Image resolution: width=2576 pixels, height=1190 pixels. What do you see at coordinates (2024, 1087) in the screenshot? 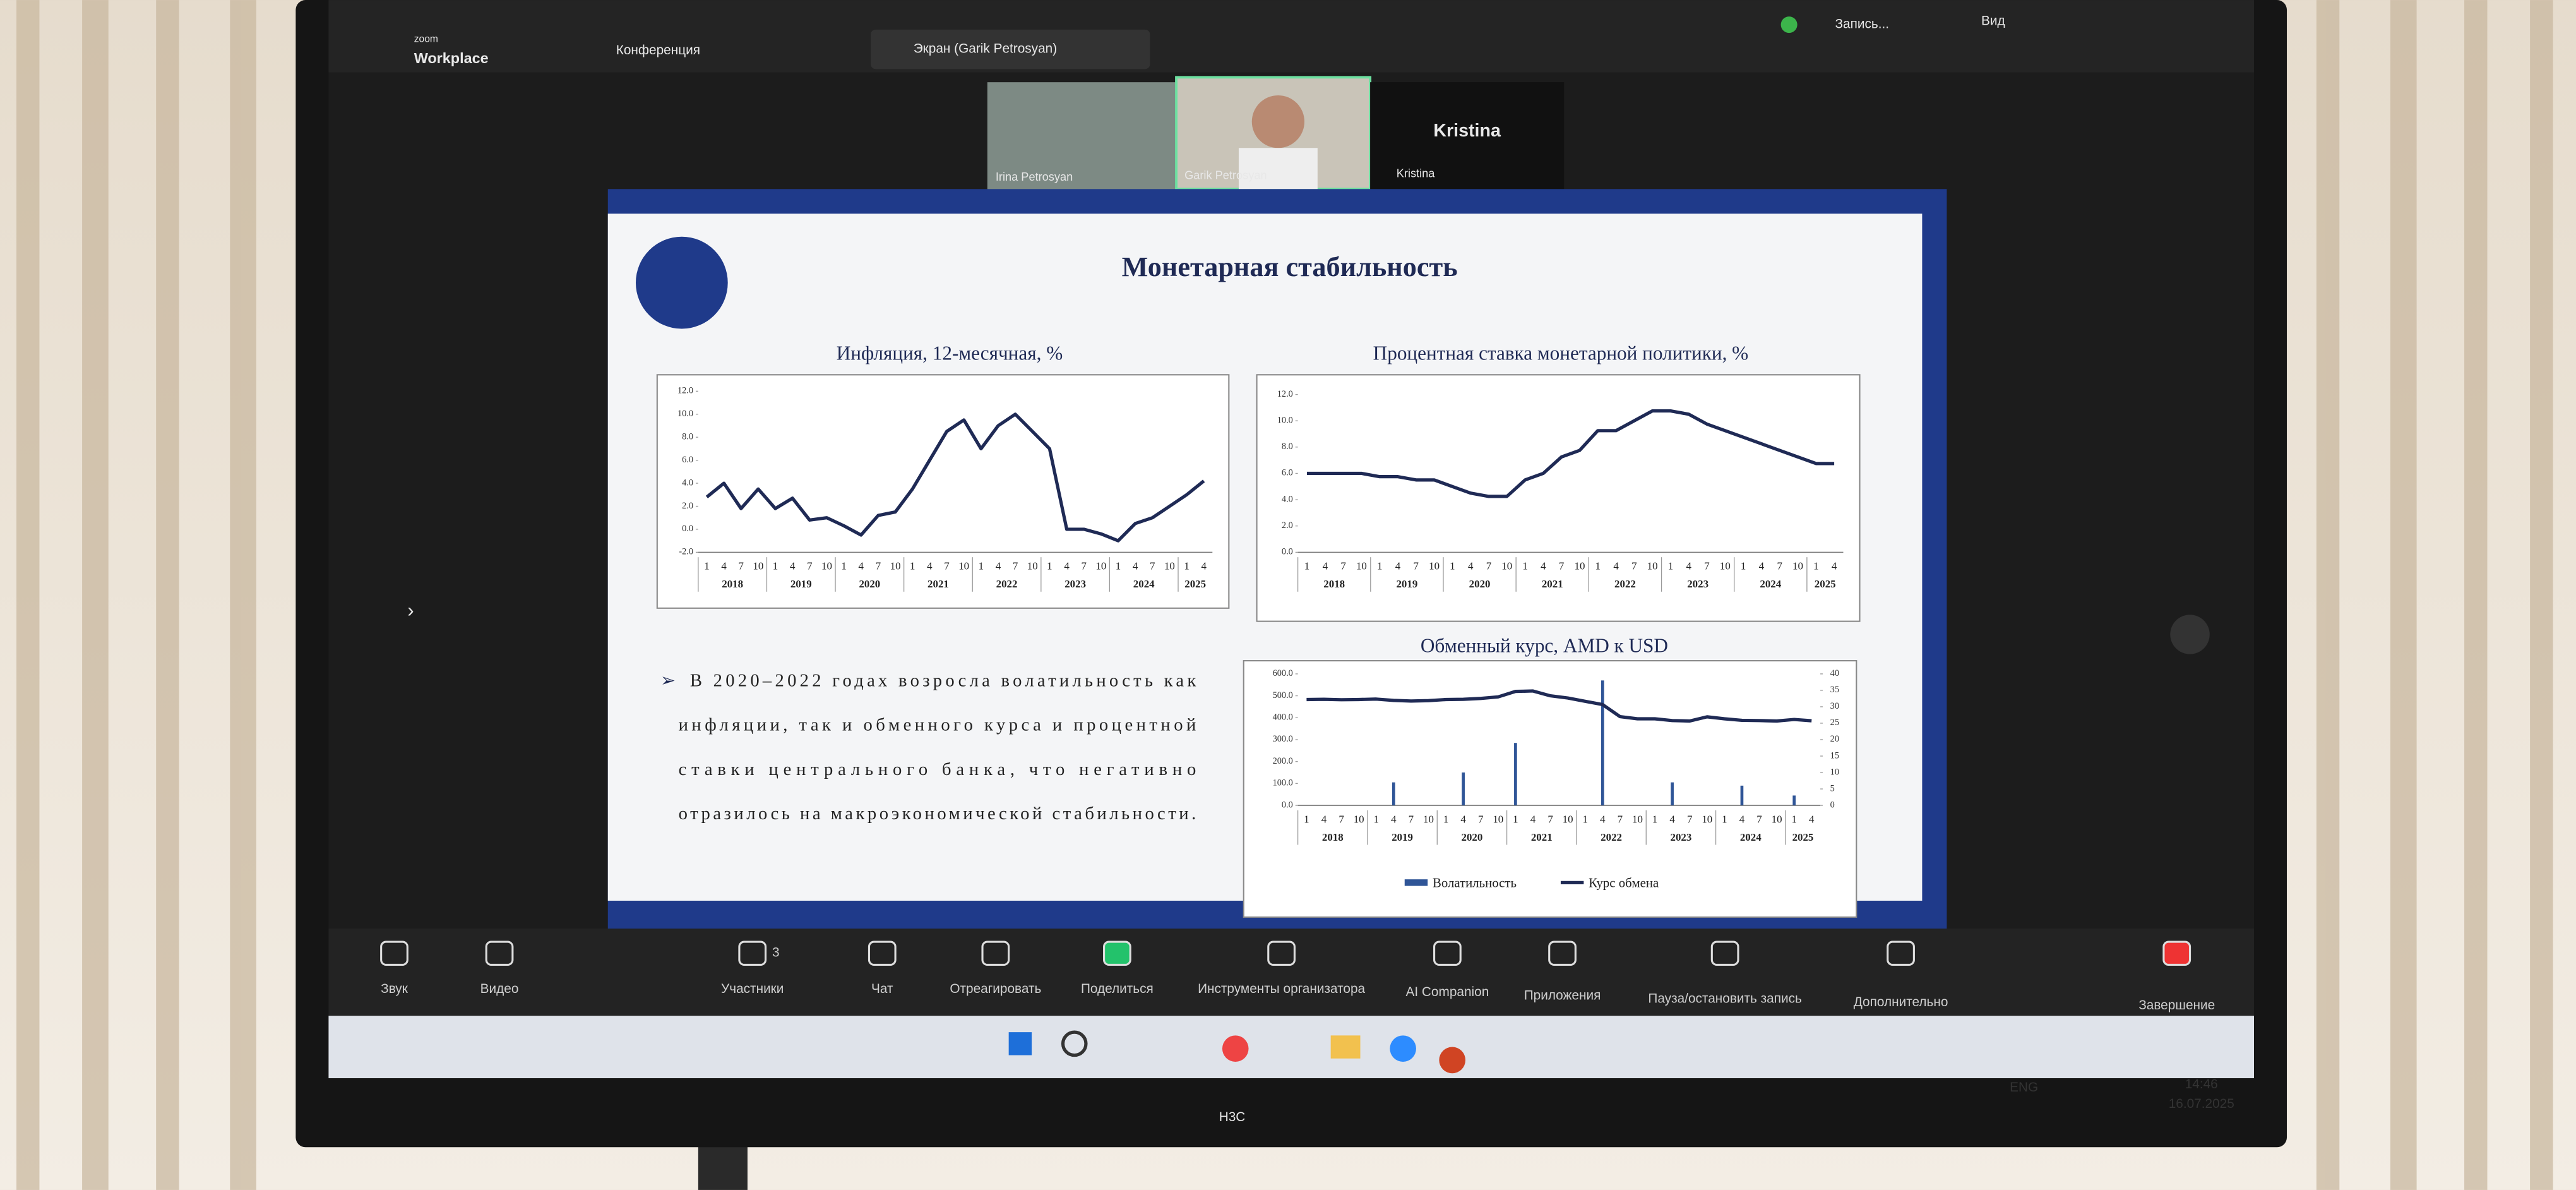
I see `input-language: ENG` at bounding box center [2024, 1087].